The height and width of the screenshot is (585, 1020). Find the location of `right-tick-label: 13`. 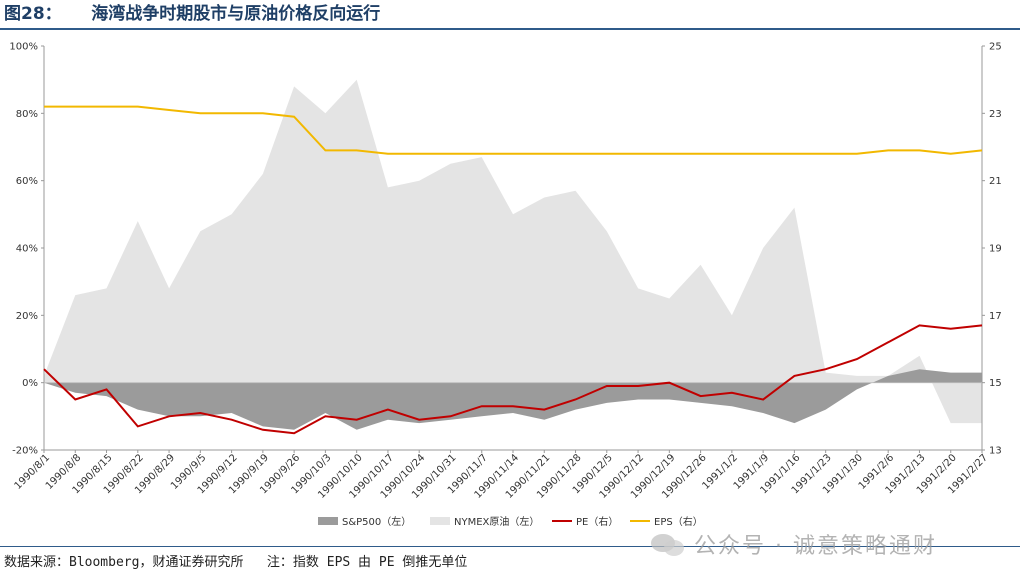

right-tick-label: 13 is located at coordinates (995, 451).